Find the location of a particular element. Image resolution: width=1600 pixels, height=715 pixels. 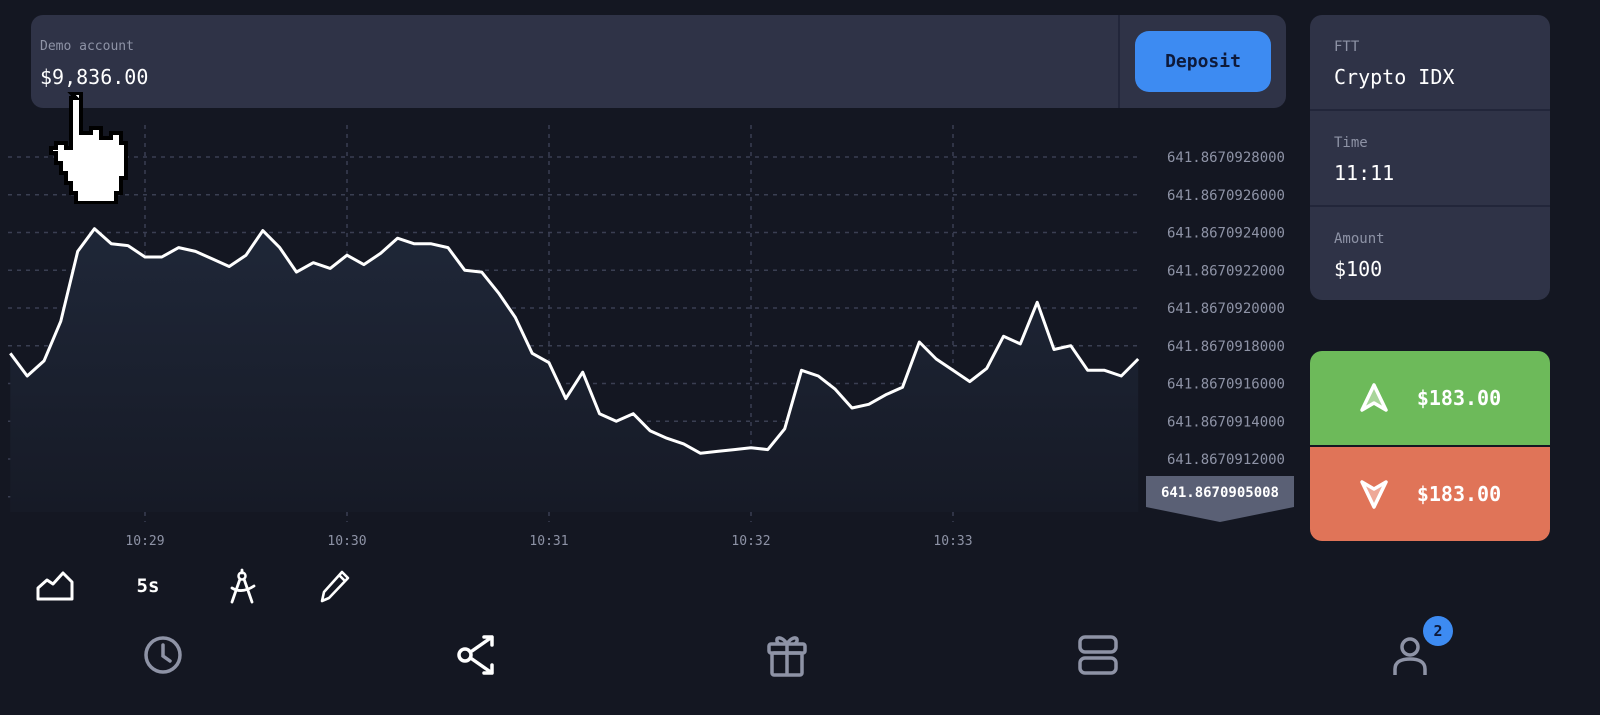

asset-label: FTT is located at coordinates (1347, 47).